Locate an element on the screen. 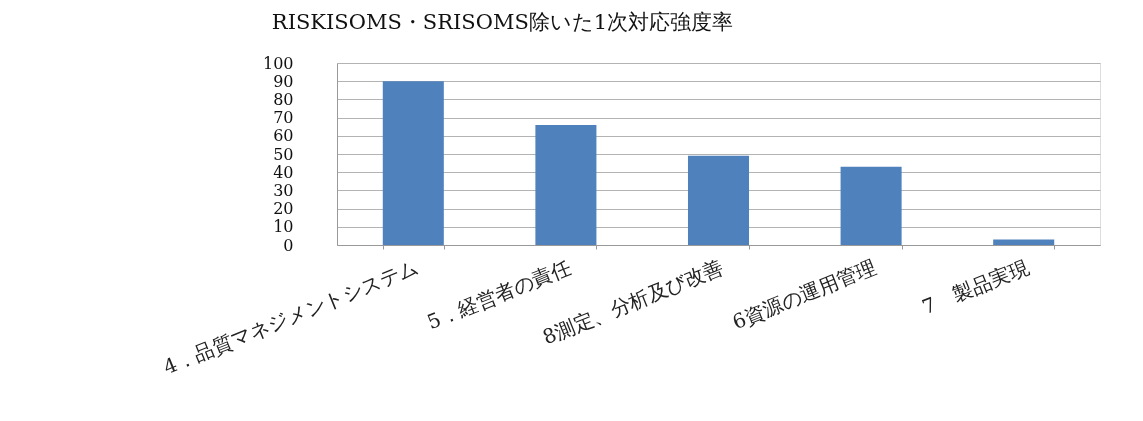 This screenshot has width=1143, height=421. x-tick-label: 4．品質マネジメントシステム is located at coordinates (290, 317).